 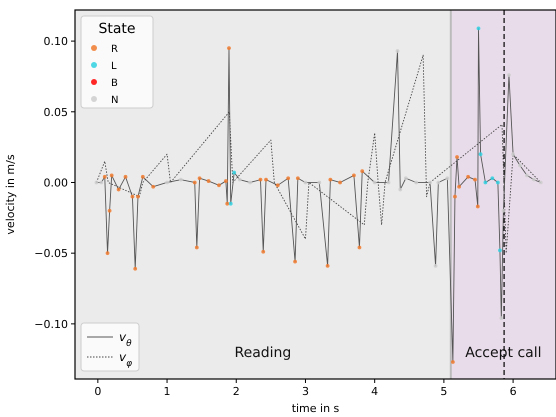 I want to click on y-tick-label: 0.00, so click(x=56, y=183).